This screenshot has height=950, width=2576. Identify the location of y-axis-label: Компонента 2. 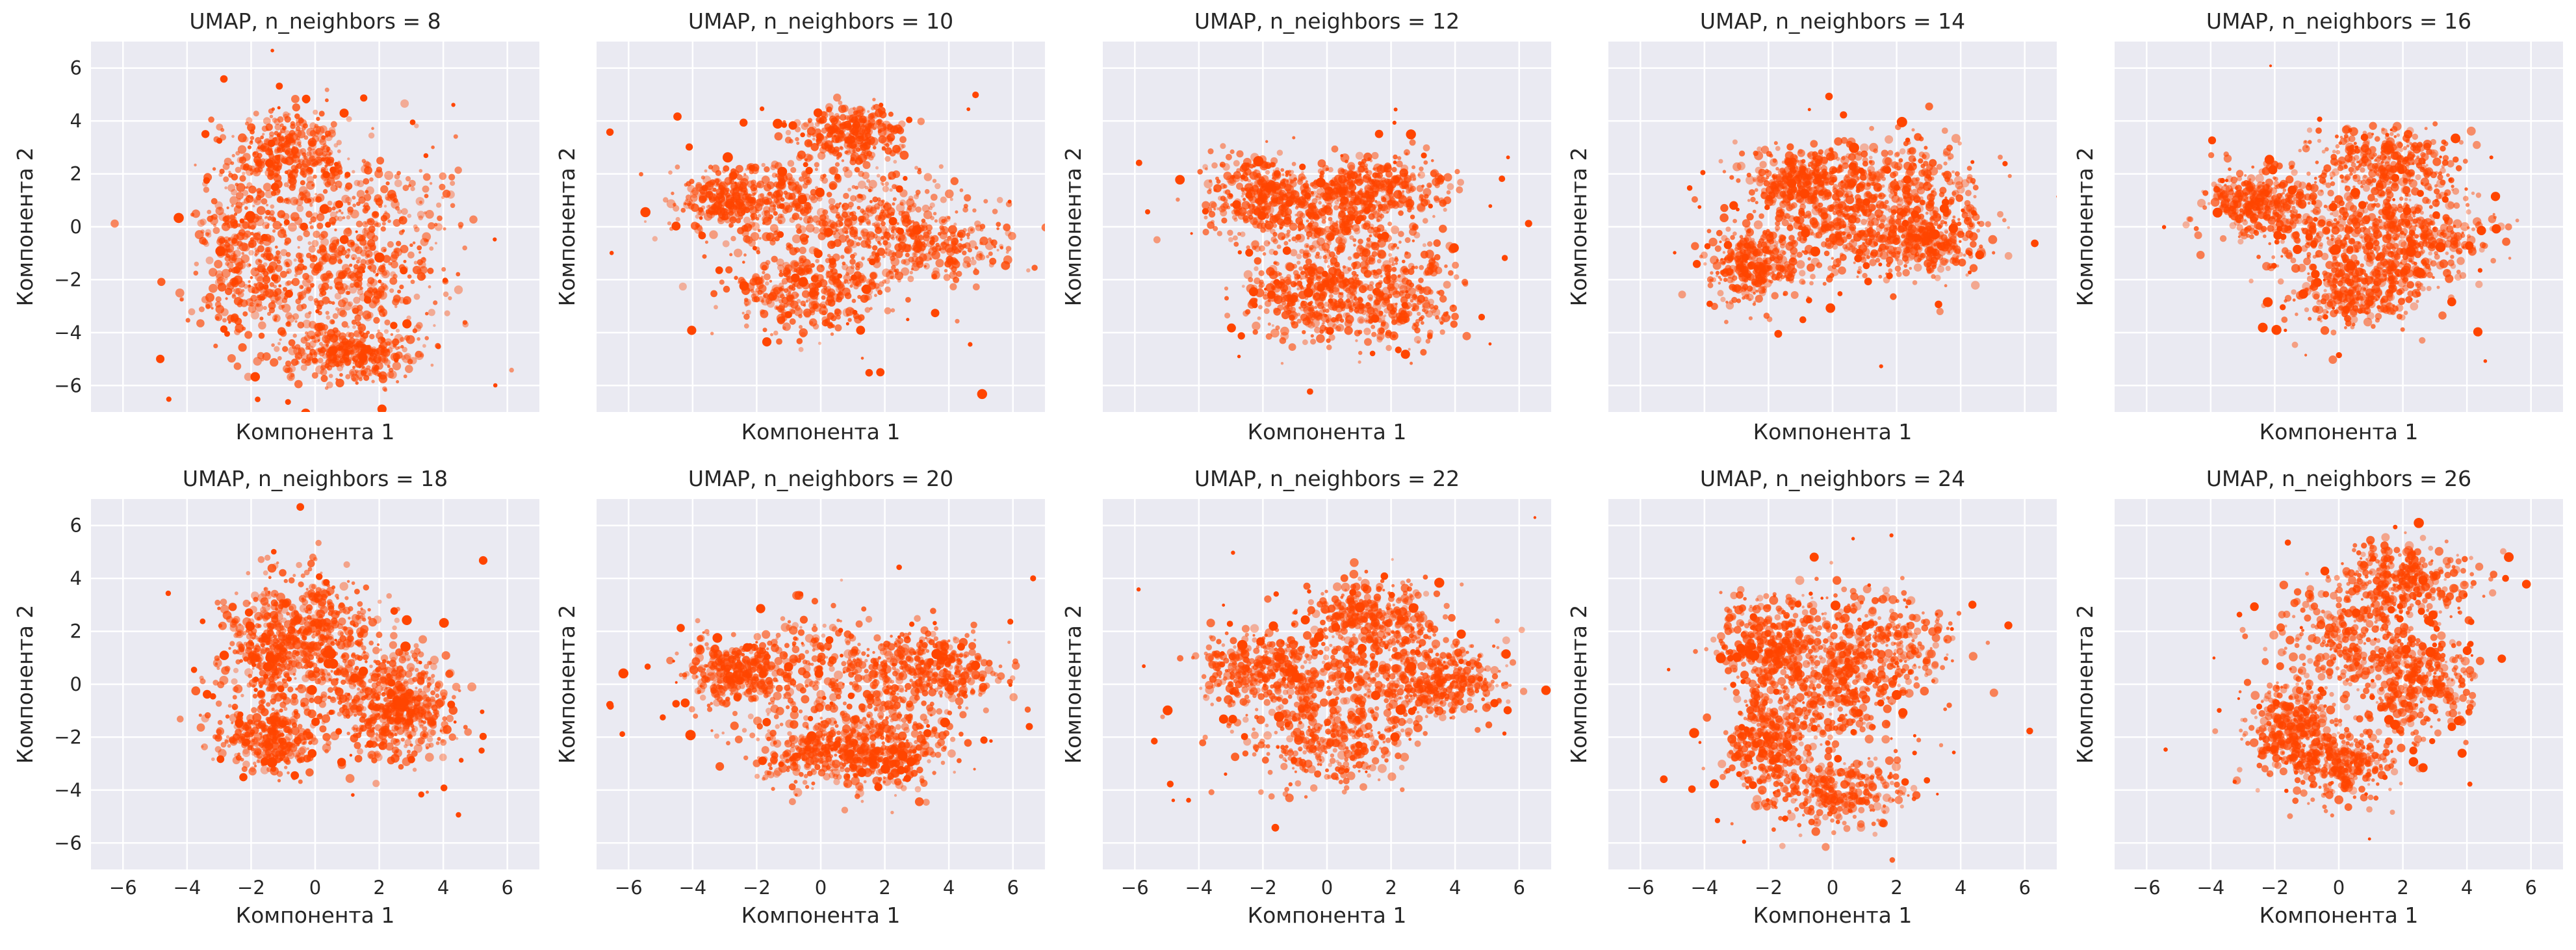
(25, 227).